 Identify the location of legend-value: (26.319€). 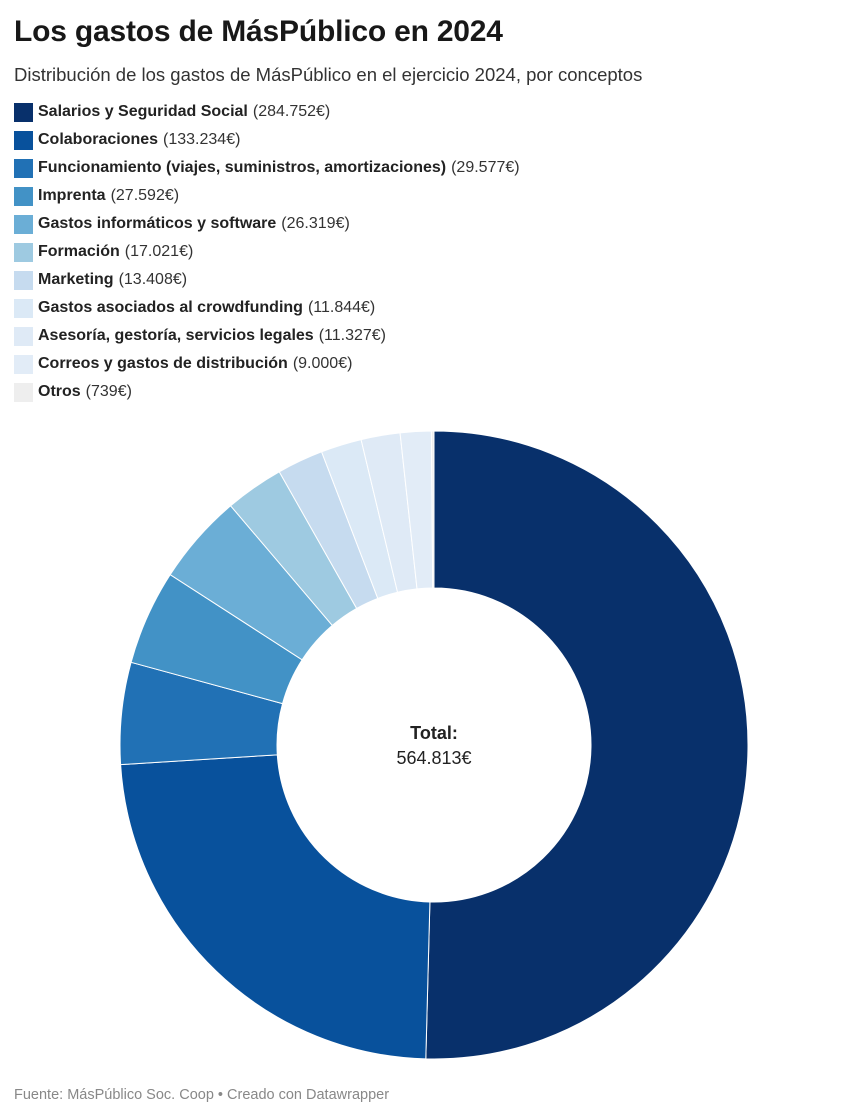
(315, 223).